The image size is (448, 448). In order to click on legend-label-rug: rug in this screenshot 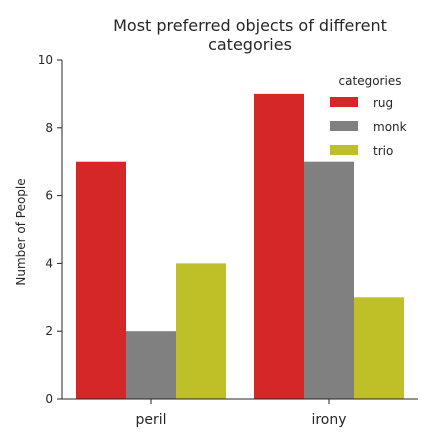, I will do `click(383, 103)`.